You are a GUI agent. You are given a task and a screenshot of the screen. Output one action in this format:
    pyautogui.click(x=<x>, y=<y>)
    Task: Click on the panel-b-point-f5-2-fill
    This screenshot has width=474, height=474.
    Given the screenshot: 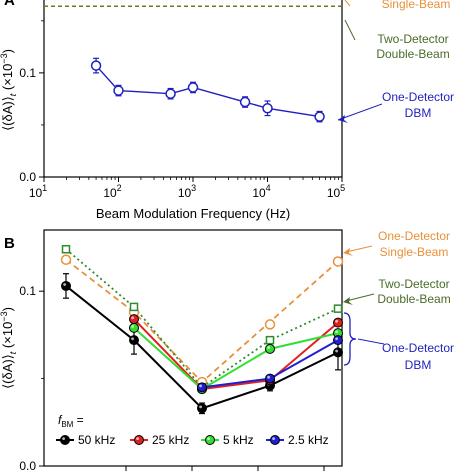 What is the action you would take?
    pyautogui.click(x=270, y=348)
    